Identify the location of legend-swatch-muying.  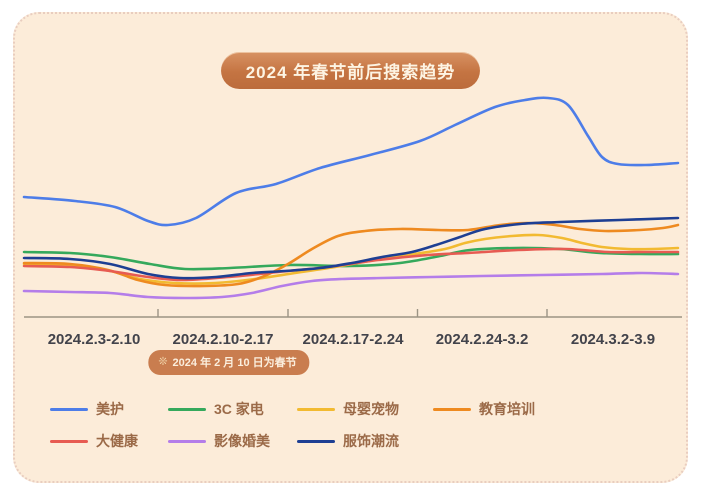
(316, 409).